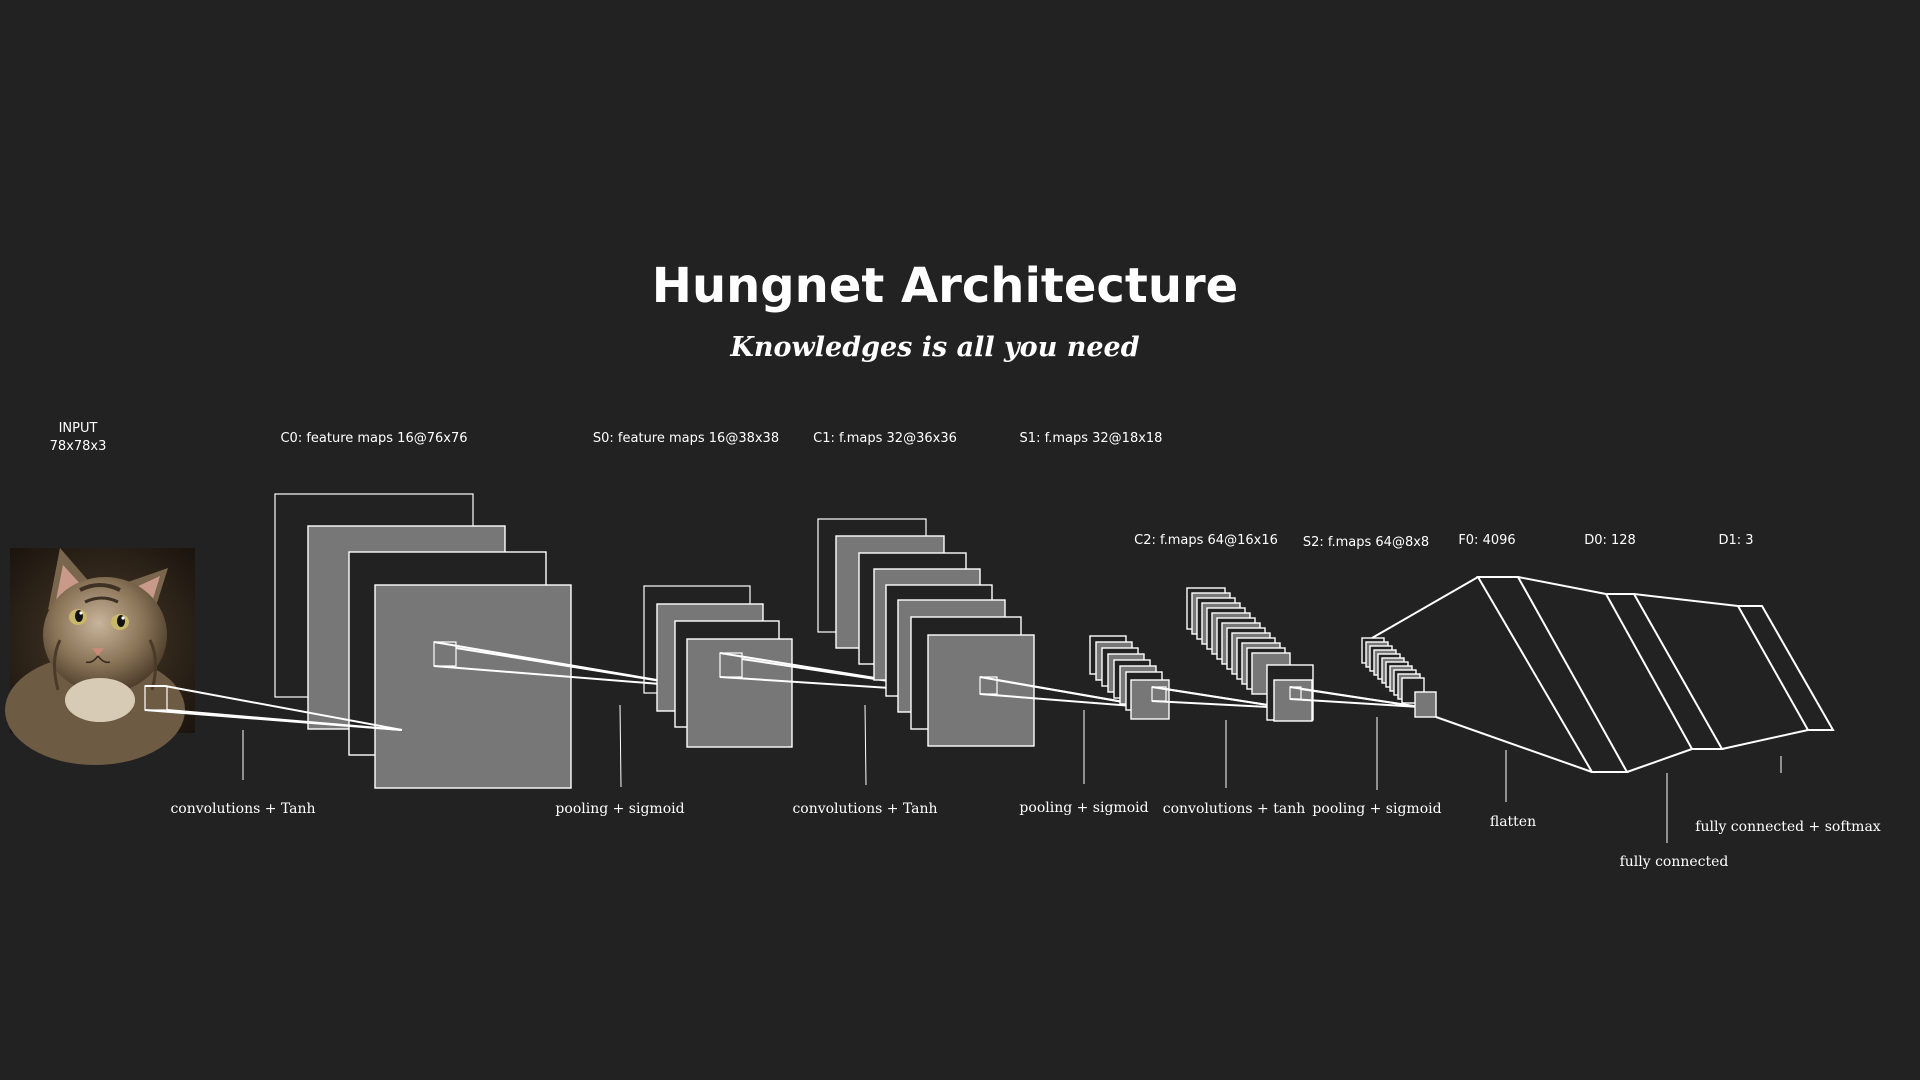  I want to click on op7-label: flatten, so click(1513, 822).